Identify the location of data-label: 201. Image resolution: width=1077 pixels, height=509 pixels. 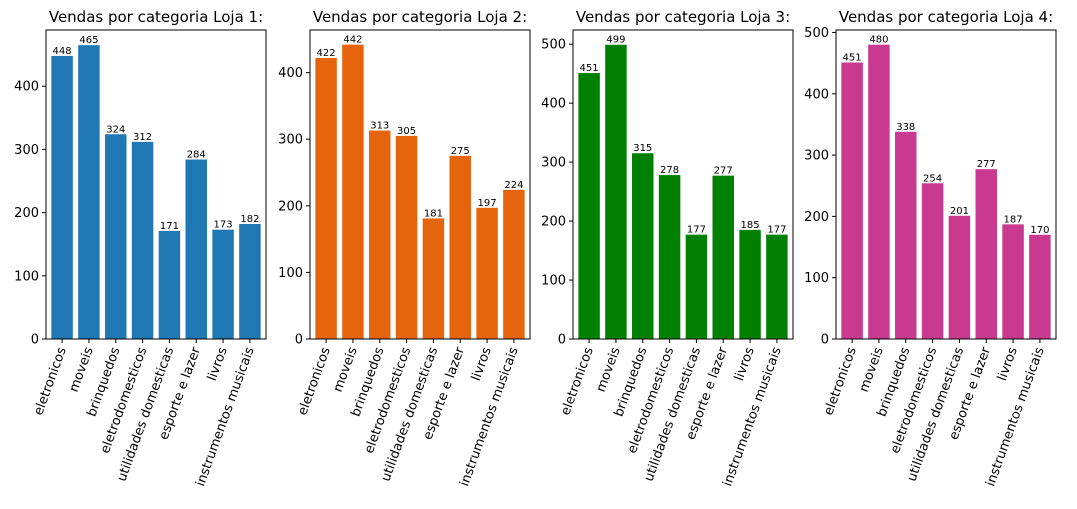
(959, 211).